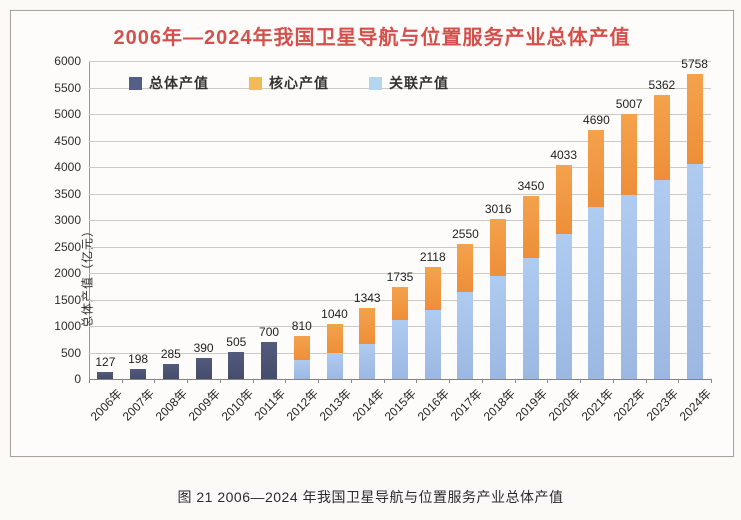 The image size is (741, 520). Describe the element at coordinates (630, 405) in the screenshot. I see `x-axis-year-label: 2022年` at that location.